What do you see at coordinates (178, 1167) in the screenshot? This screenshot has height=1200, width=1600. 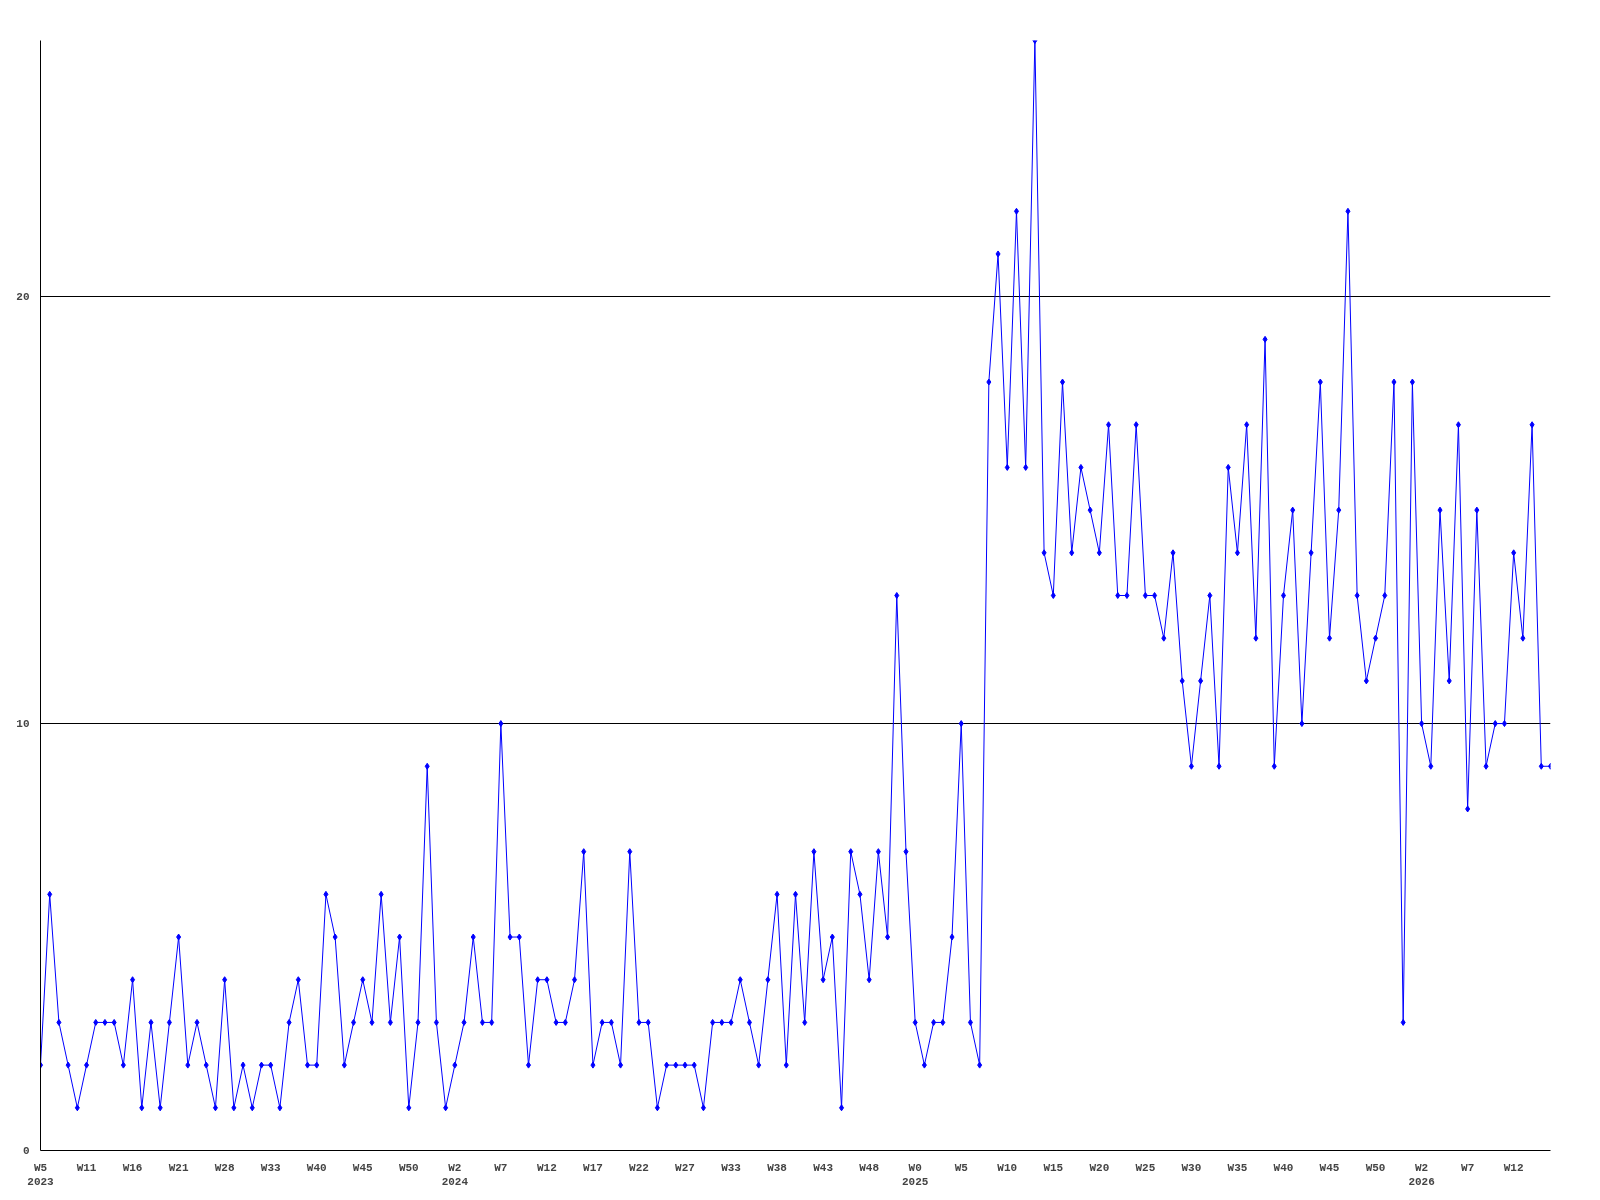 I see `x-tick-label: W21` at bounding box center [178, 1167].